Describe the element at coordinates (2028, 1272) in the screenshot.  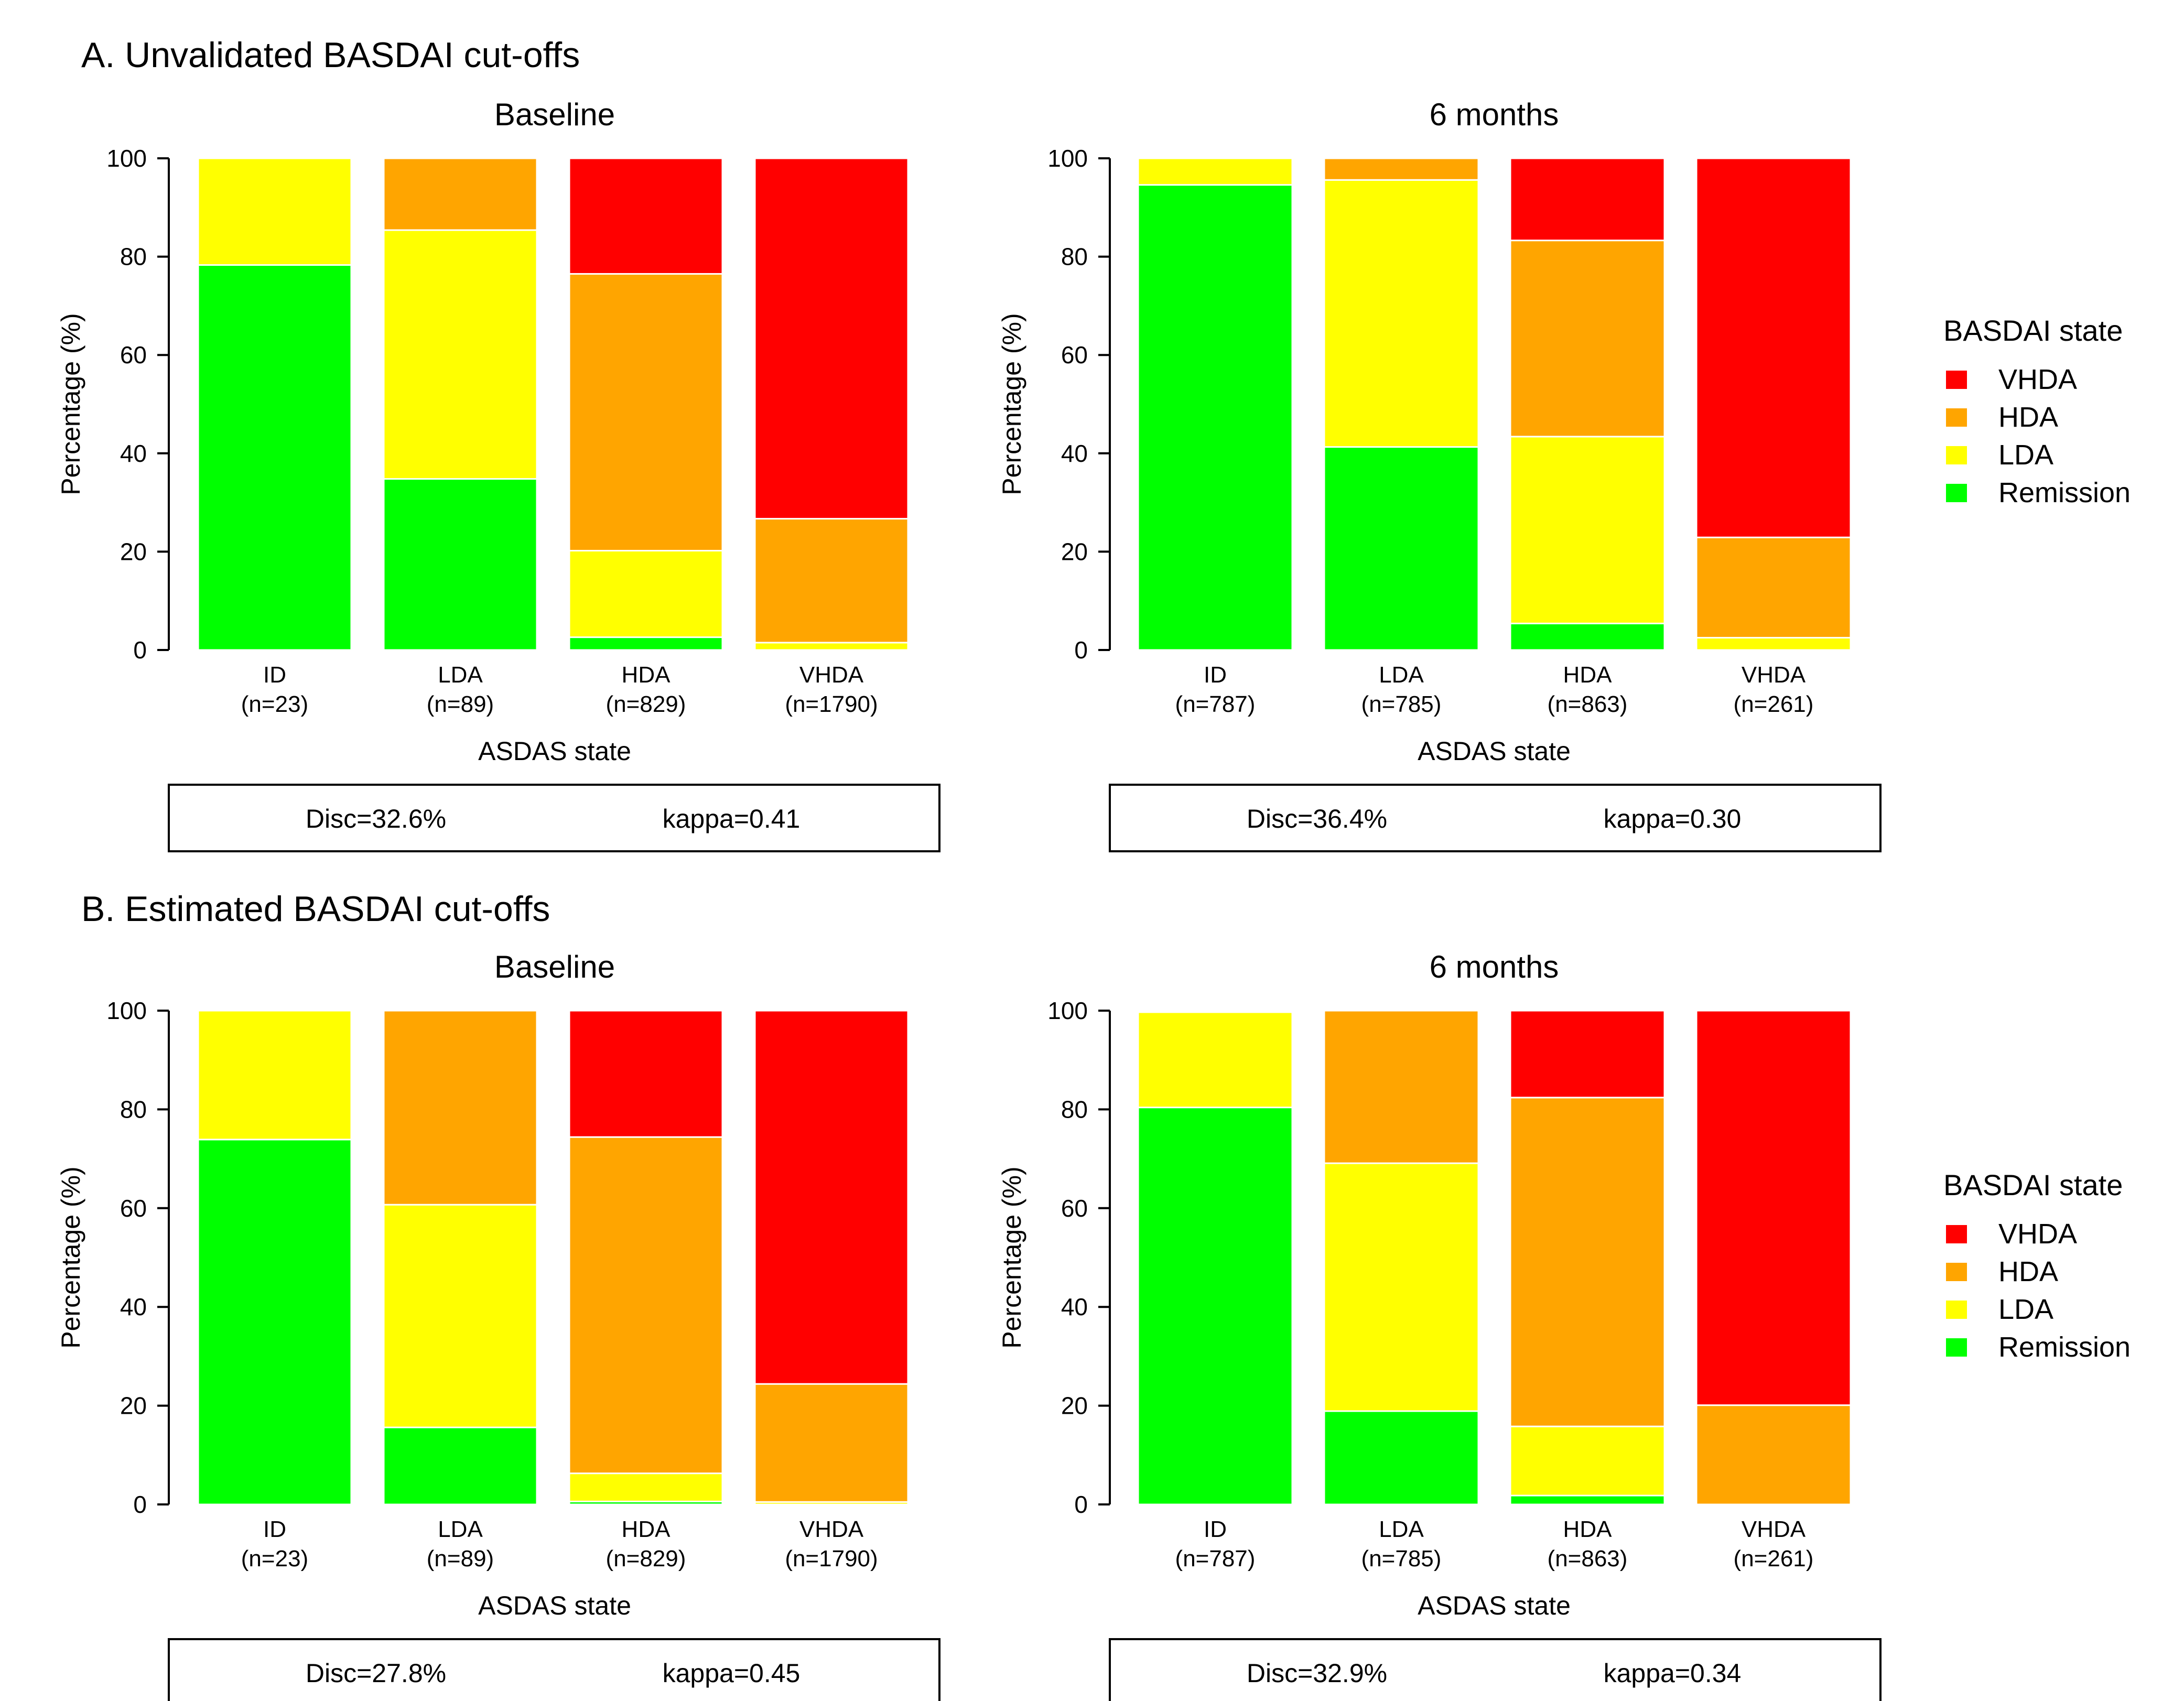
I see `legend-item-hda: HDA` at that location.